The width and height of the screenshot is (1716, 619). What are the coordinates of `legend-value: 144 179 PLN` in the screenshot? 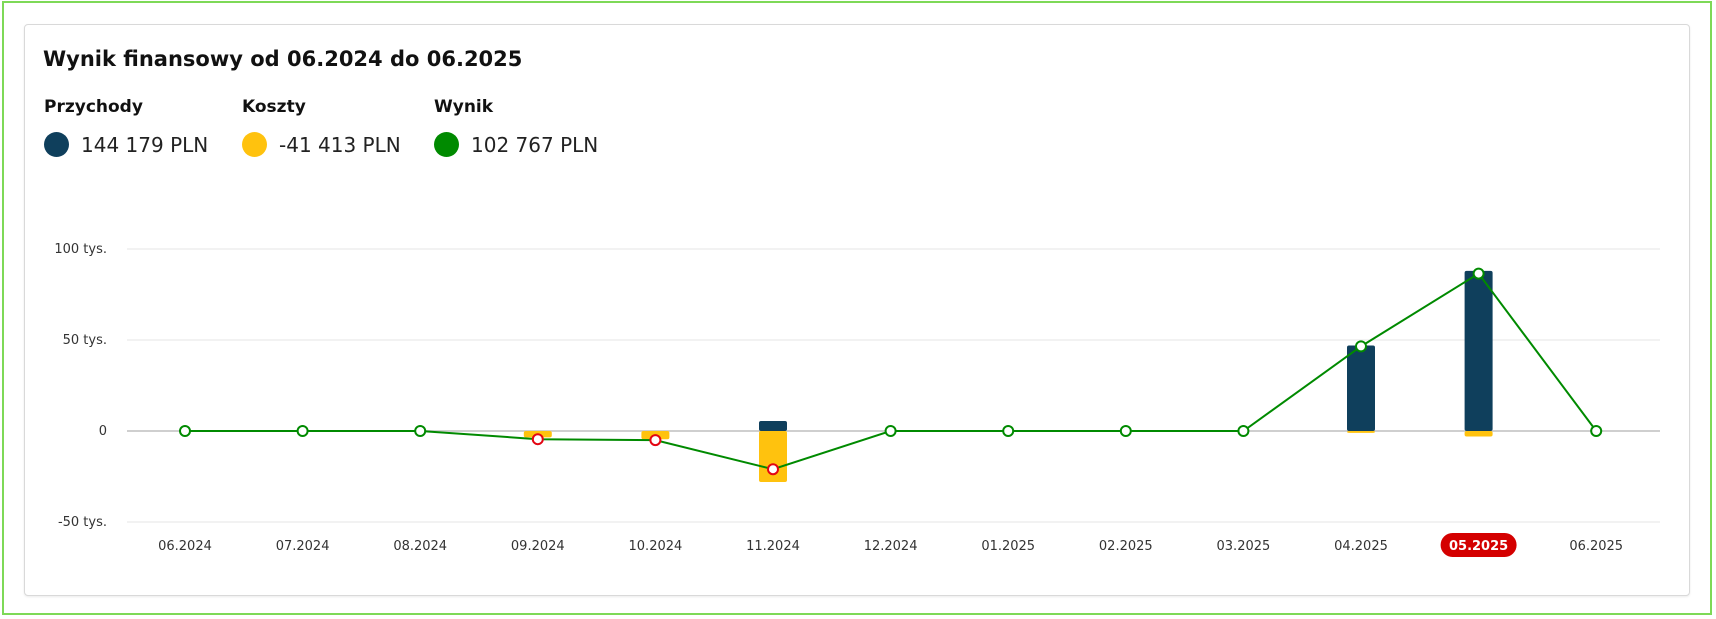 It's located at (145, 144).